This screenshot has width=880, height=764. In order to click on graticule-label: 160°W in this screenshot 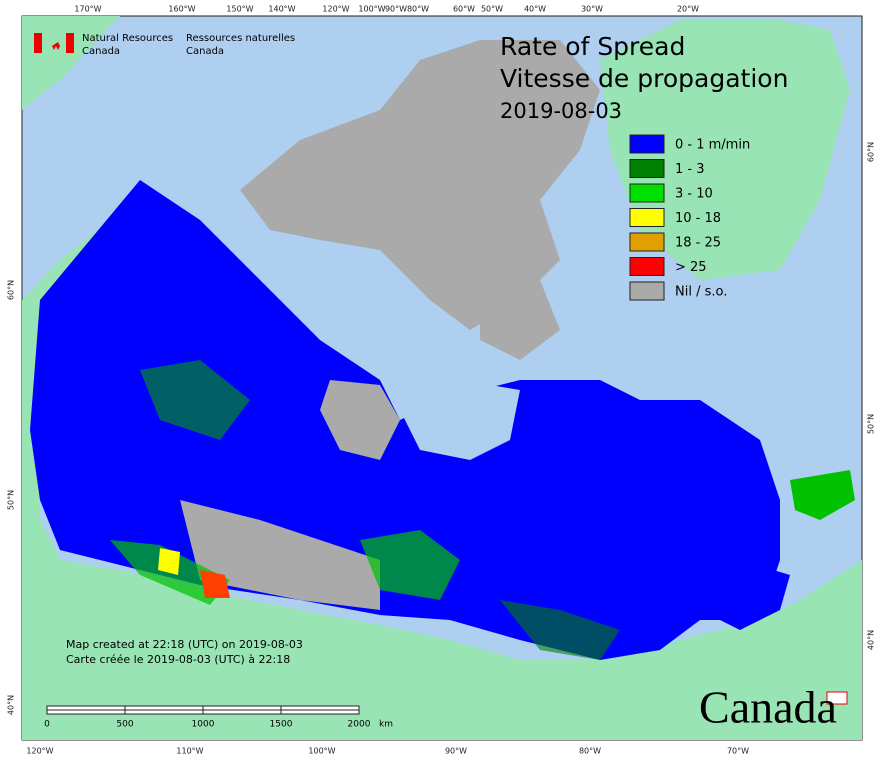, I will do `click(181, 9)`.